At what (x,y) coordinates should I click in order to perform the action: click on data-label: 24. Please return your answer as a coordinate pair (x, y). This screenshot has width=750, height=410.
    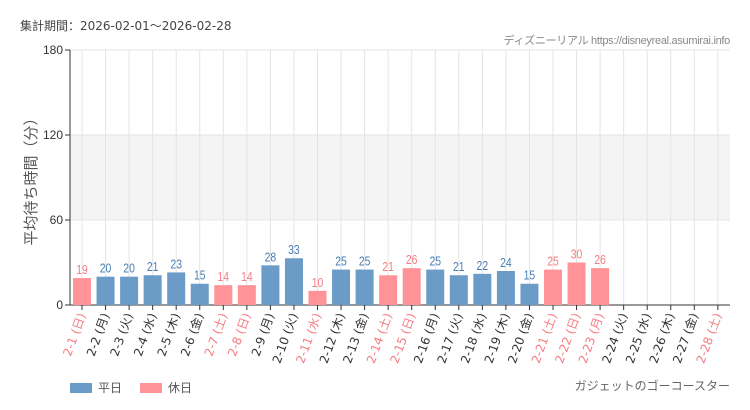
    Looking at the image, I should click on (506, 263).